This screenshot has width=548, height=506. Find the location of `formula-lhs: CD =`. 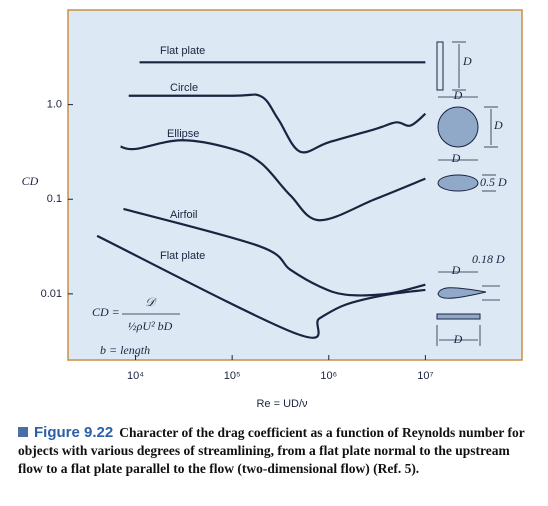

formula-lhs: CD = is located at coordinates (106, 312).